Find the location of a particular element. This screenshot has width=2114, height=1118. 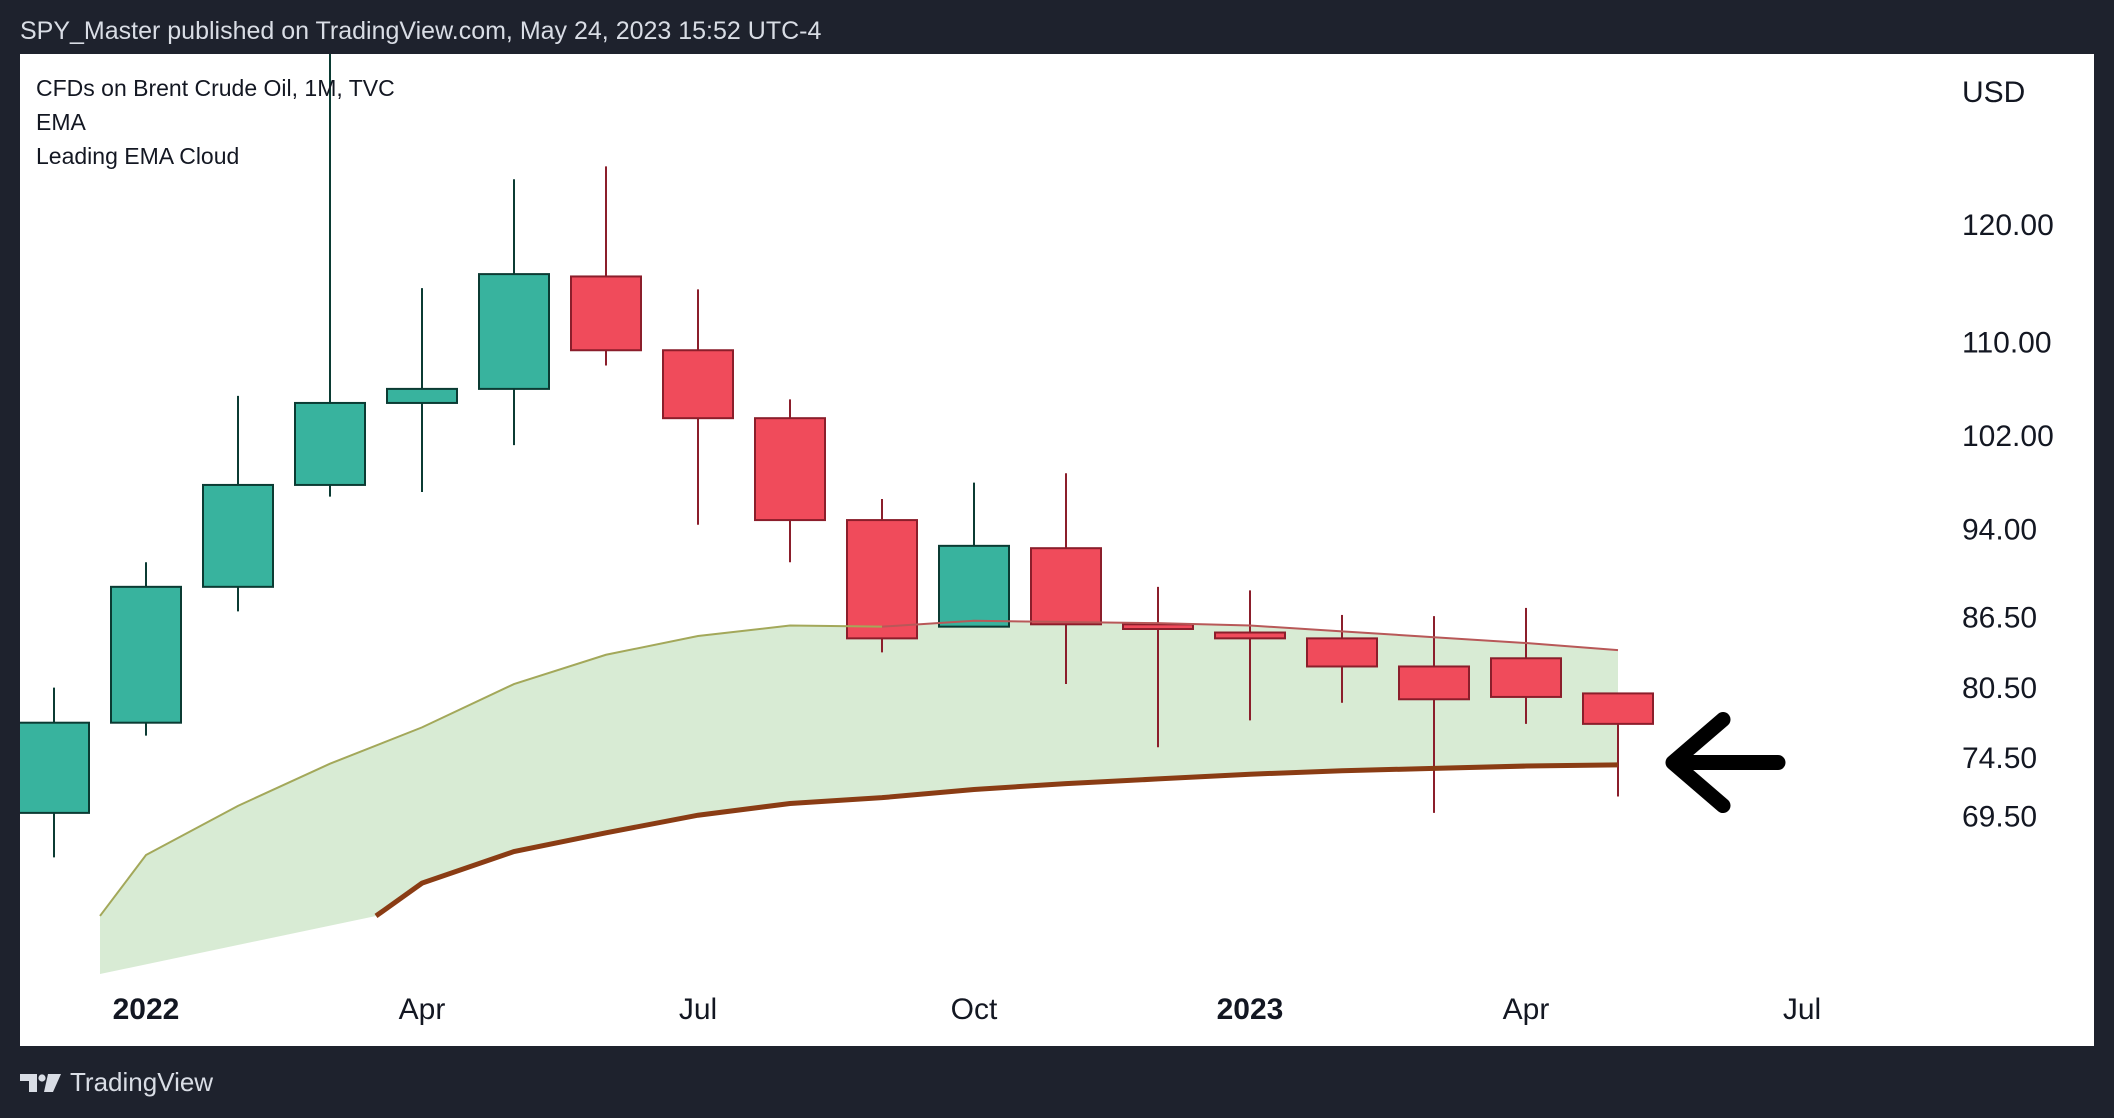

footer: TradingView is located at coordinates (116, 1082).